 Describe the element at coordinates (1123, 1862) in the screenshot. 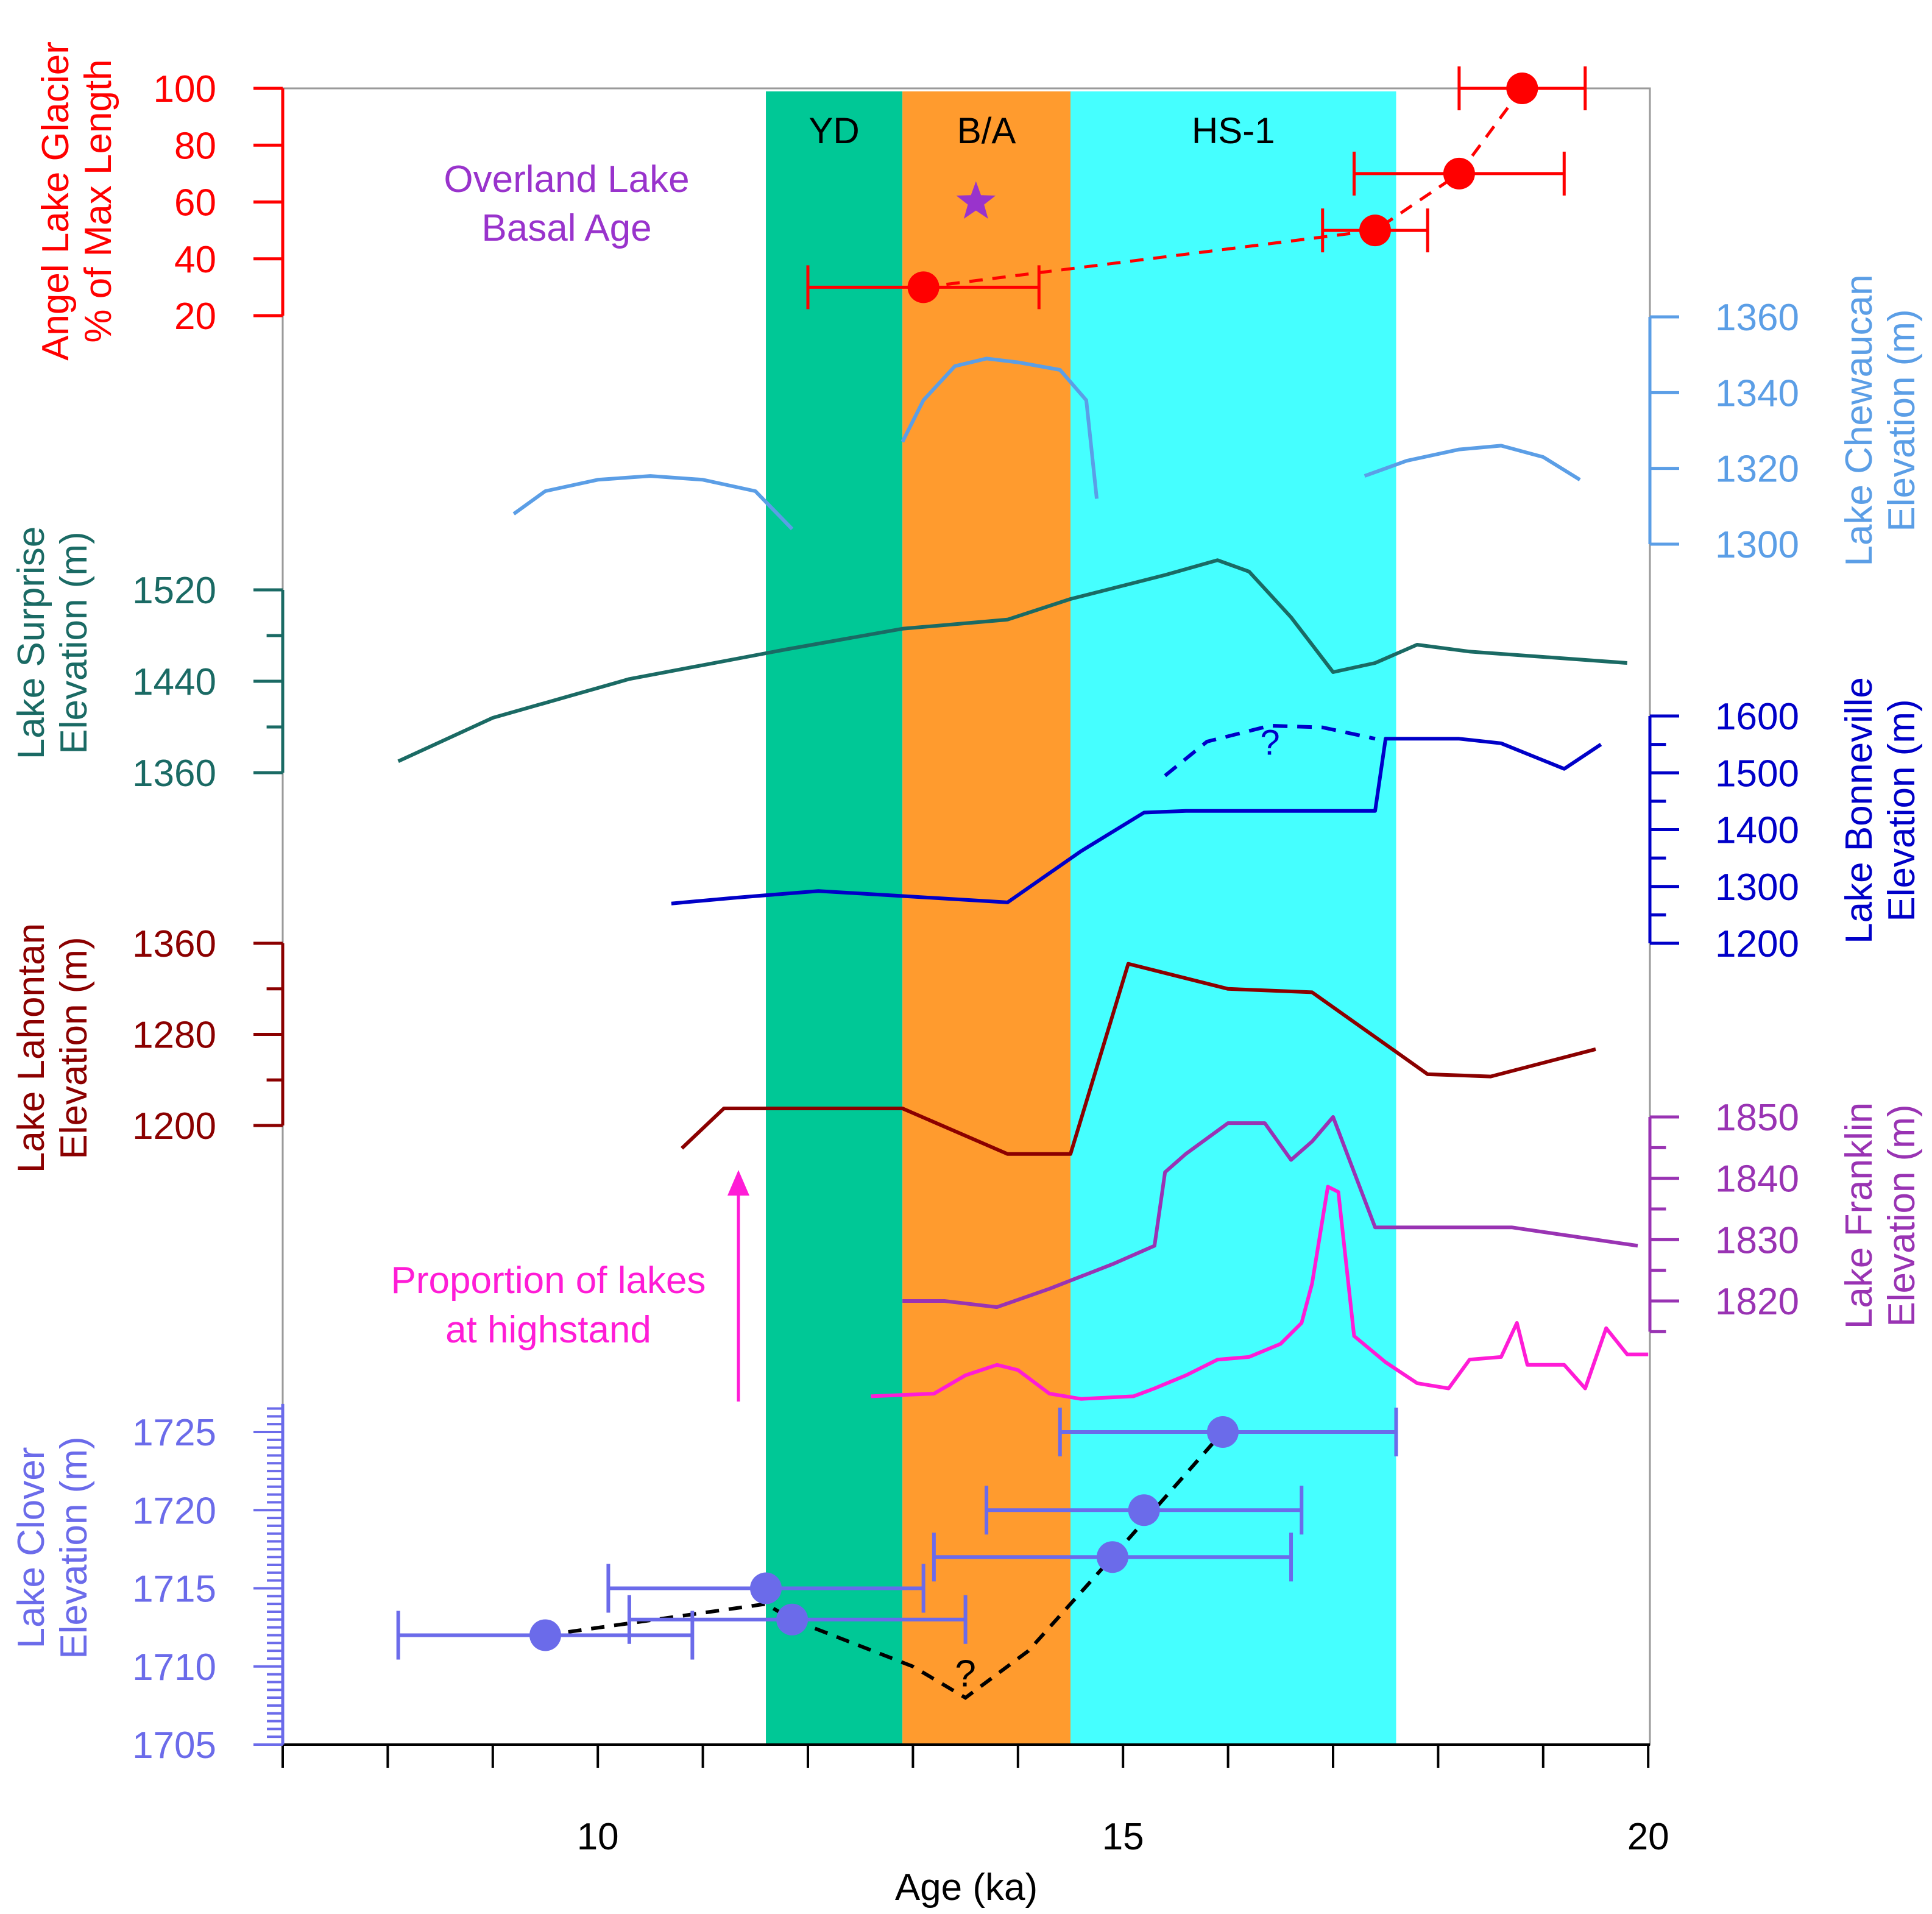

I see `x-axis: 10 15 20 Age (ka)` at that location.